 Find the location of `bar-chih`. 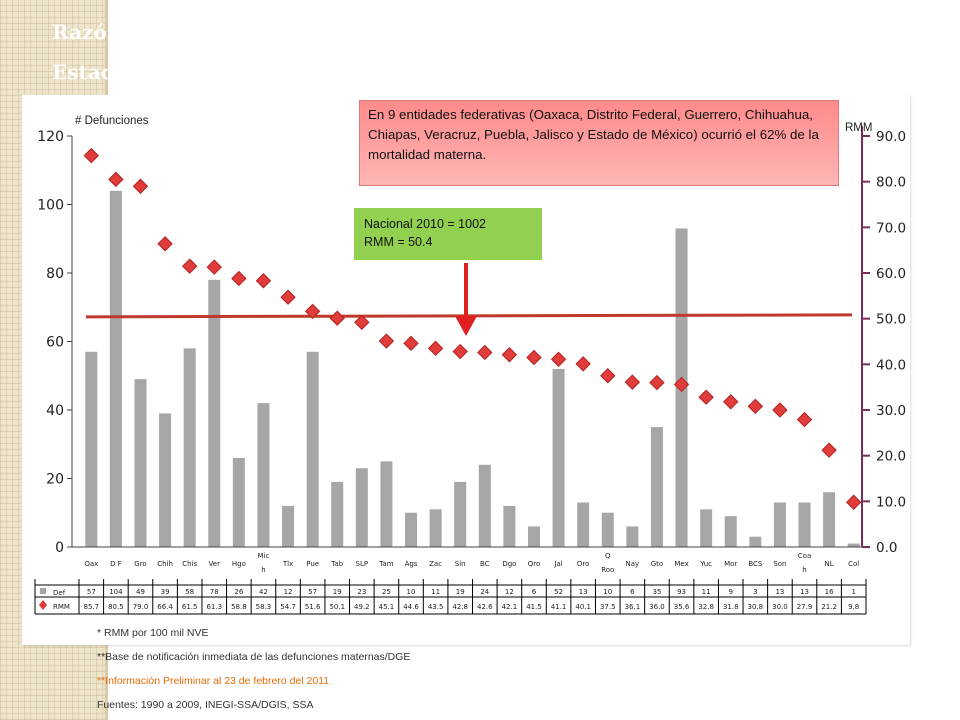

bar-chih is located at coordinates (165, 480).